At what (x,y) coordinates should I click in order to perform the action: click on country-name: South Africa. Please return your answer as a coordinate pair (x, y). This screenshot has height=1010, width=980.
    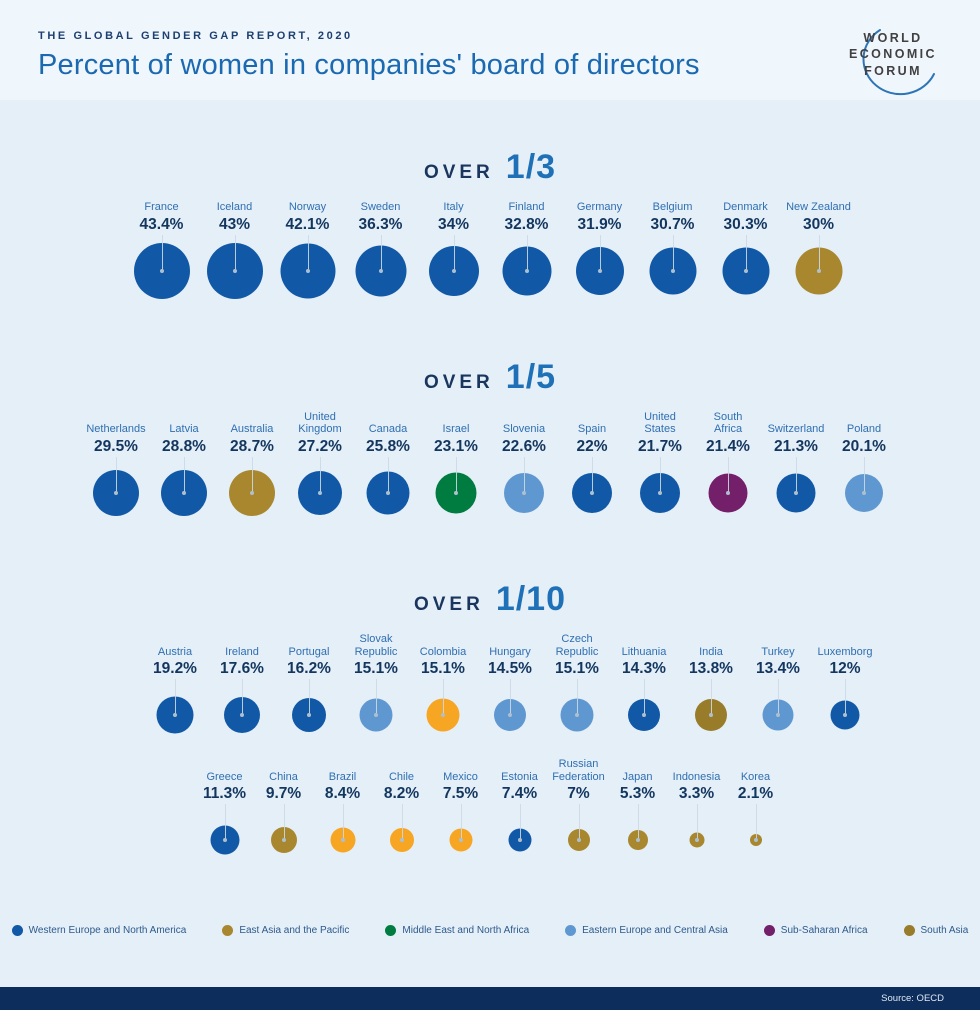
    Looking at the image, I should click on (728, 423).